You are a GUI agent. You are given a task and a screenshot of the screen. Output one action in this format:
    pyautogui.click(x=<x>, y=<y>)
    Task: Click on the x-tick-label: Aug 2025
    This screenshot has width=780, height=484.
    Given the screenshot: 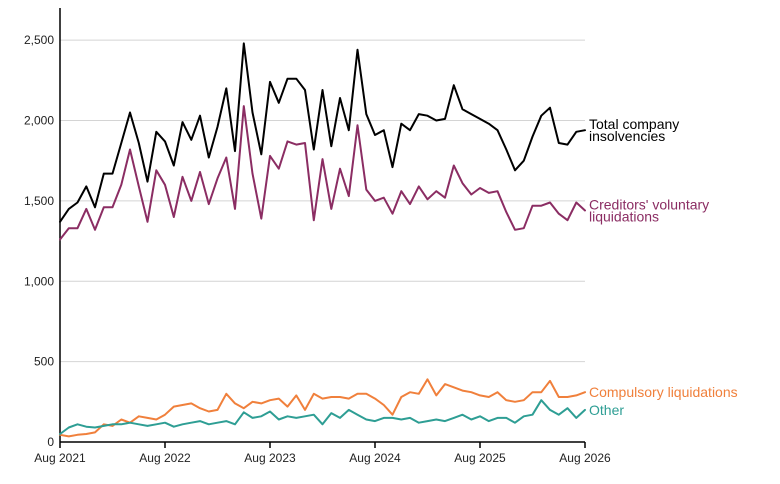 What is the action you would take?
    pyautogui.click(x=480, y=458)
    